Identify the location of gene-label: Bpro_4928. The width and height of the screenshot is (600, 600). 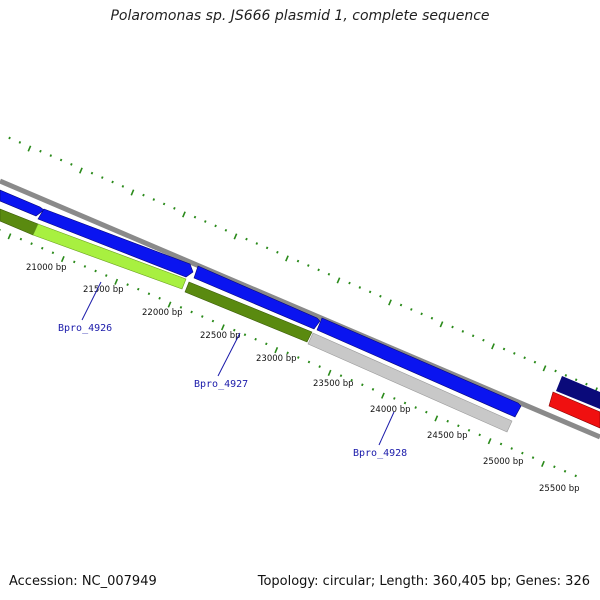
(380, 453).